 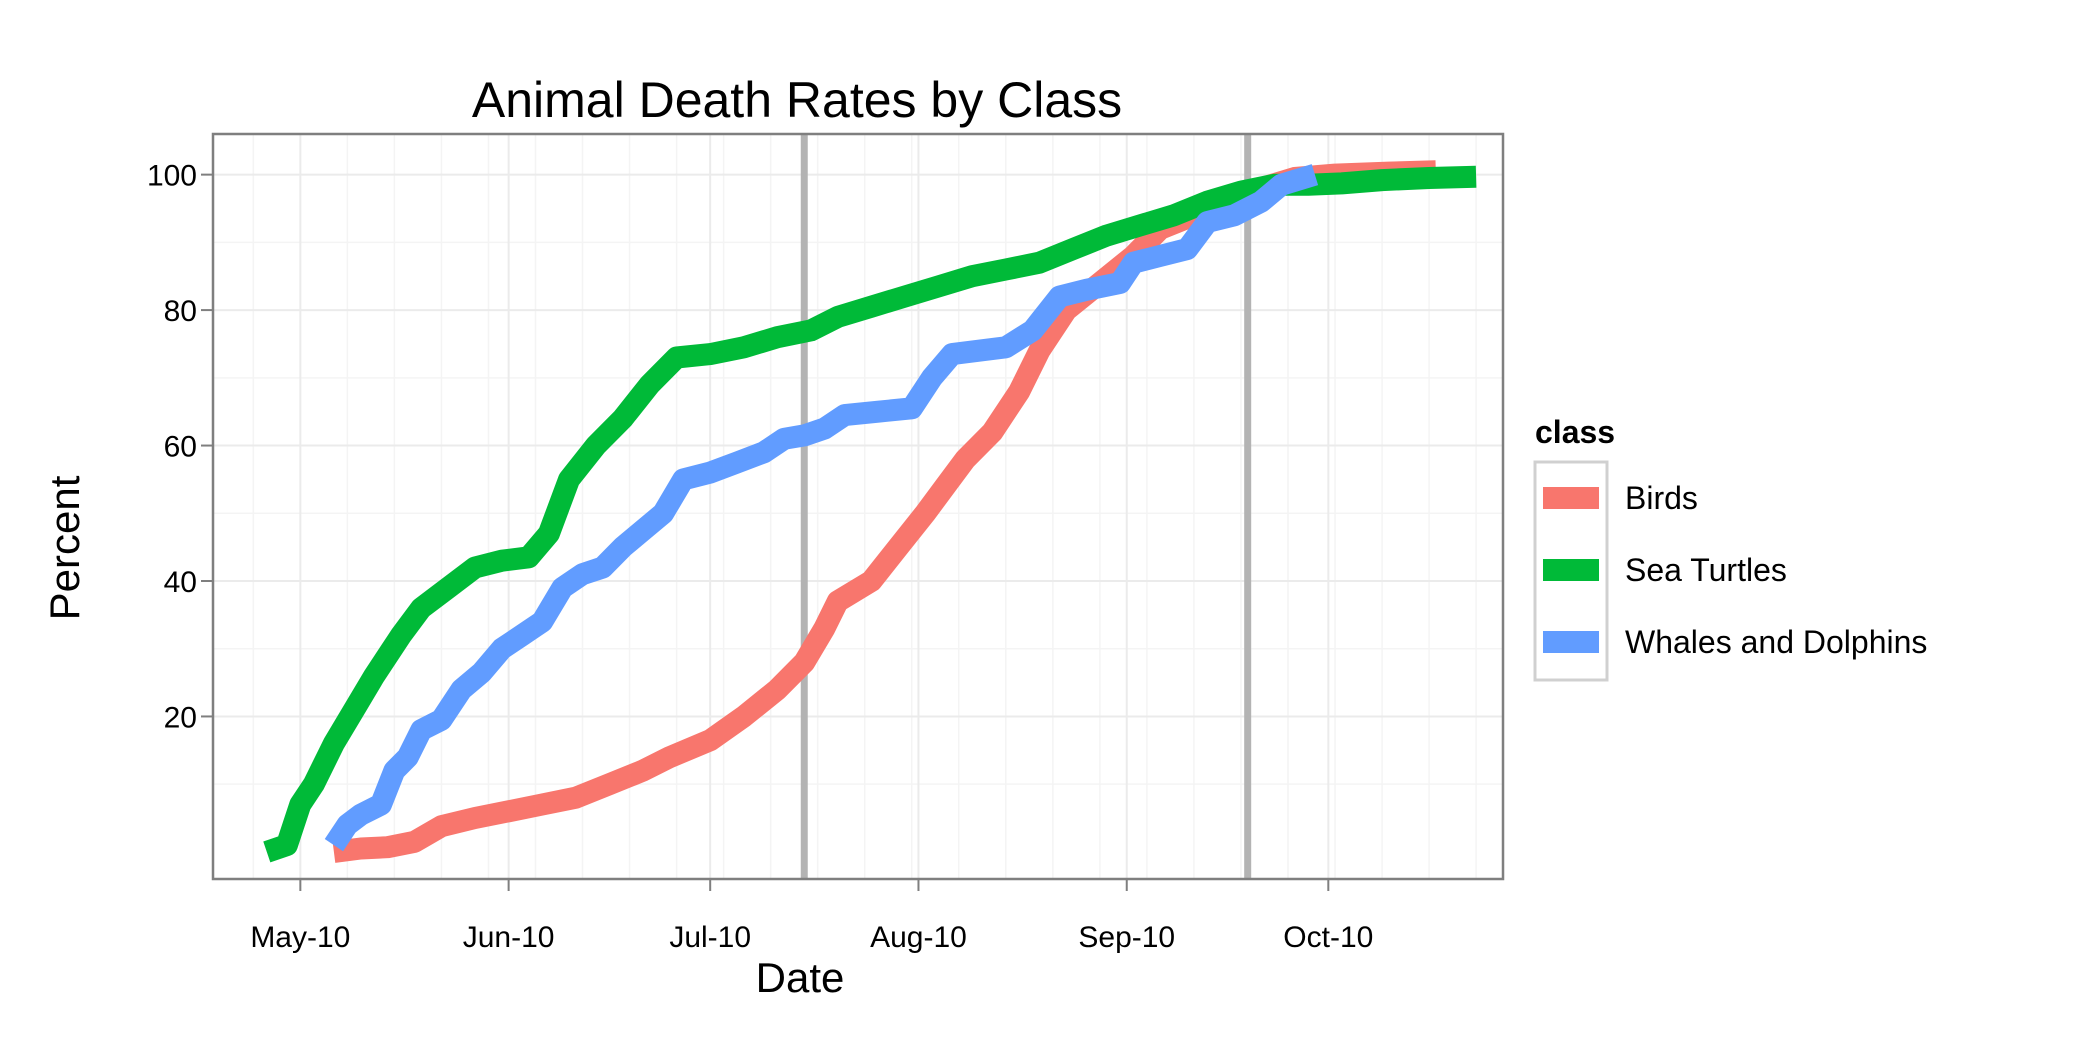 I want to click on y-axis-ticks: 20 40 60 80 100, so click(x=180, y=447).